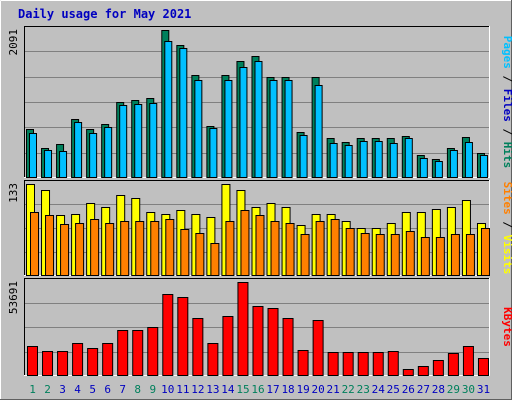 The height and width of the screenshot is (400, 512). What do you see at coordinates (32, 389) in the screenshot?
I see `x-tick-label: 1` at bounding box center [32, 389].